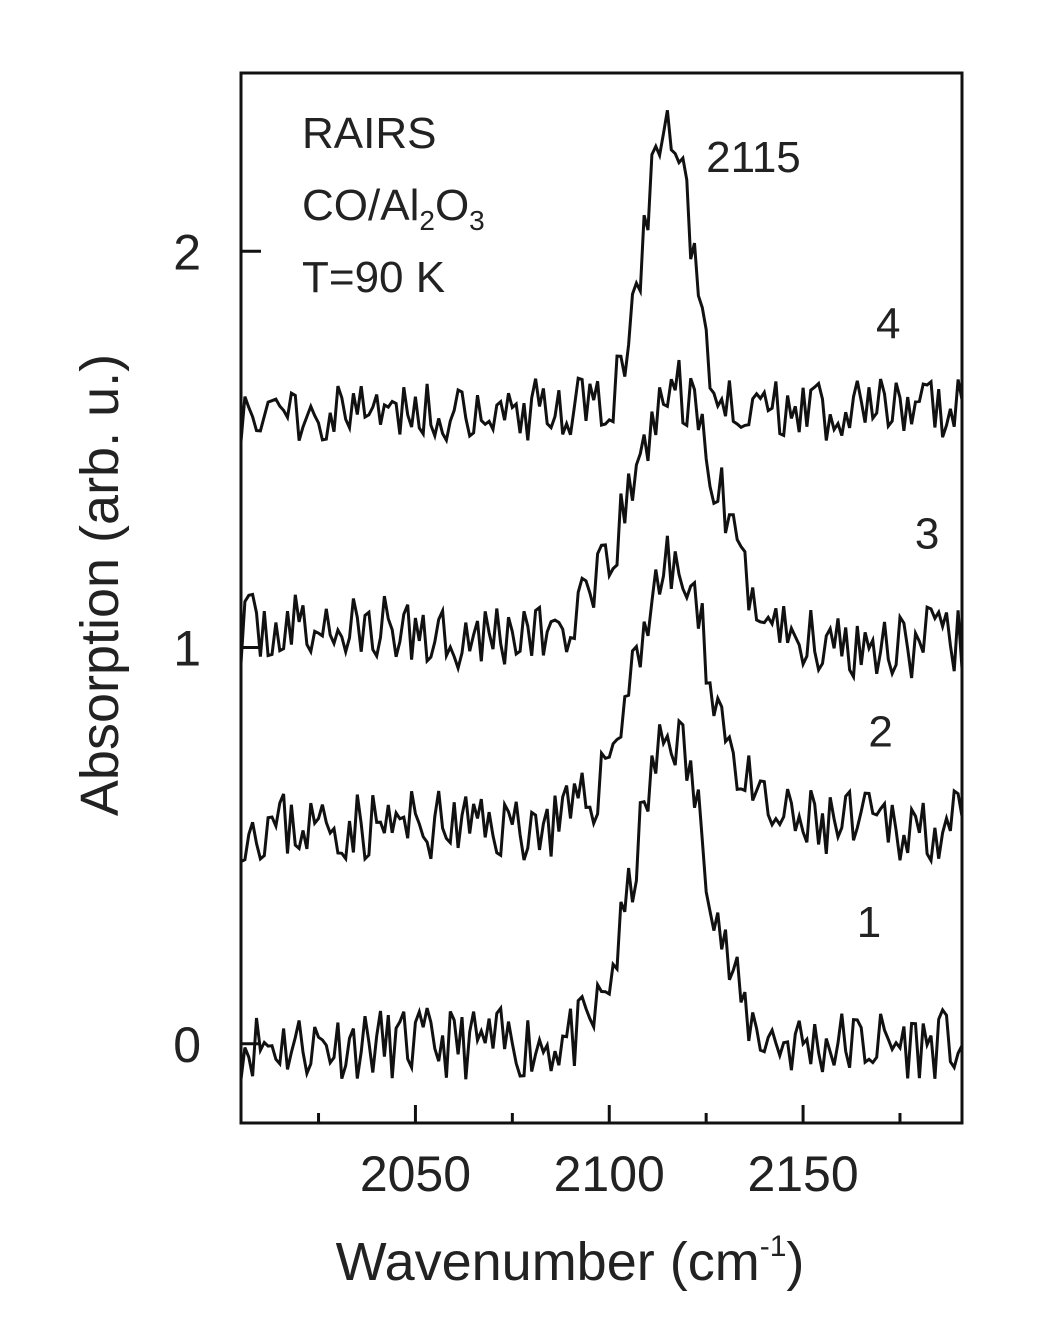  I want to click on series-label-1: 1, so click(869, 922).